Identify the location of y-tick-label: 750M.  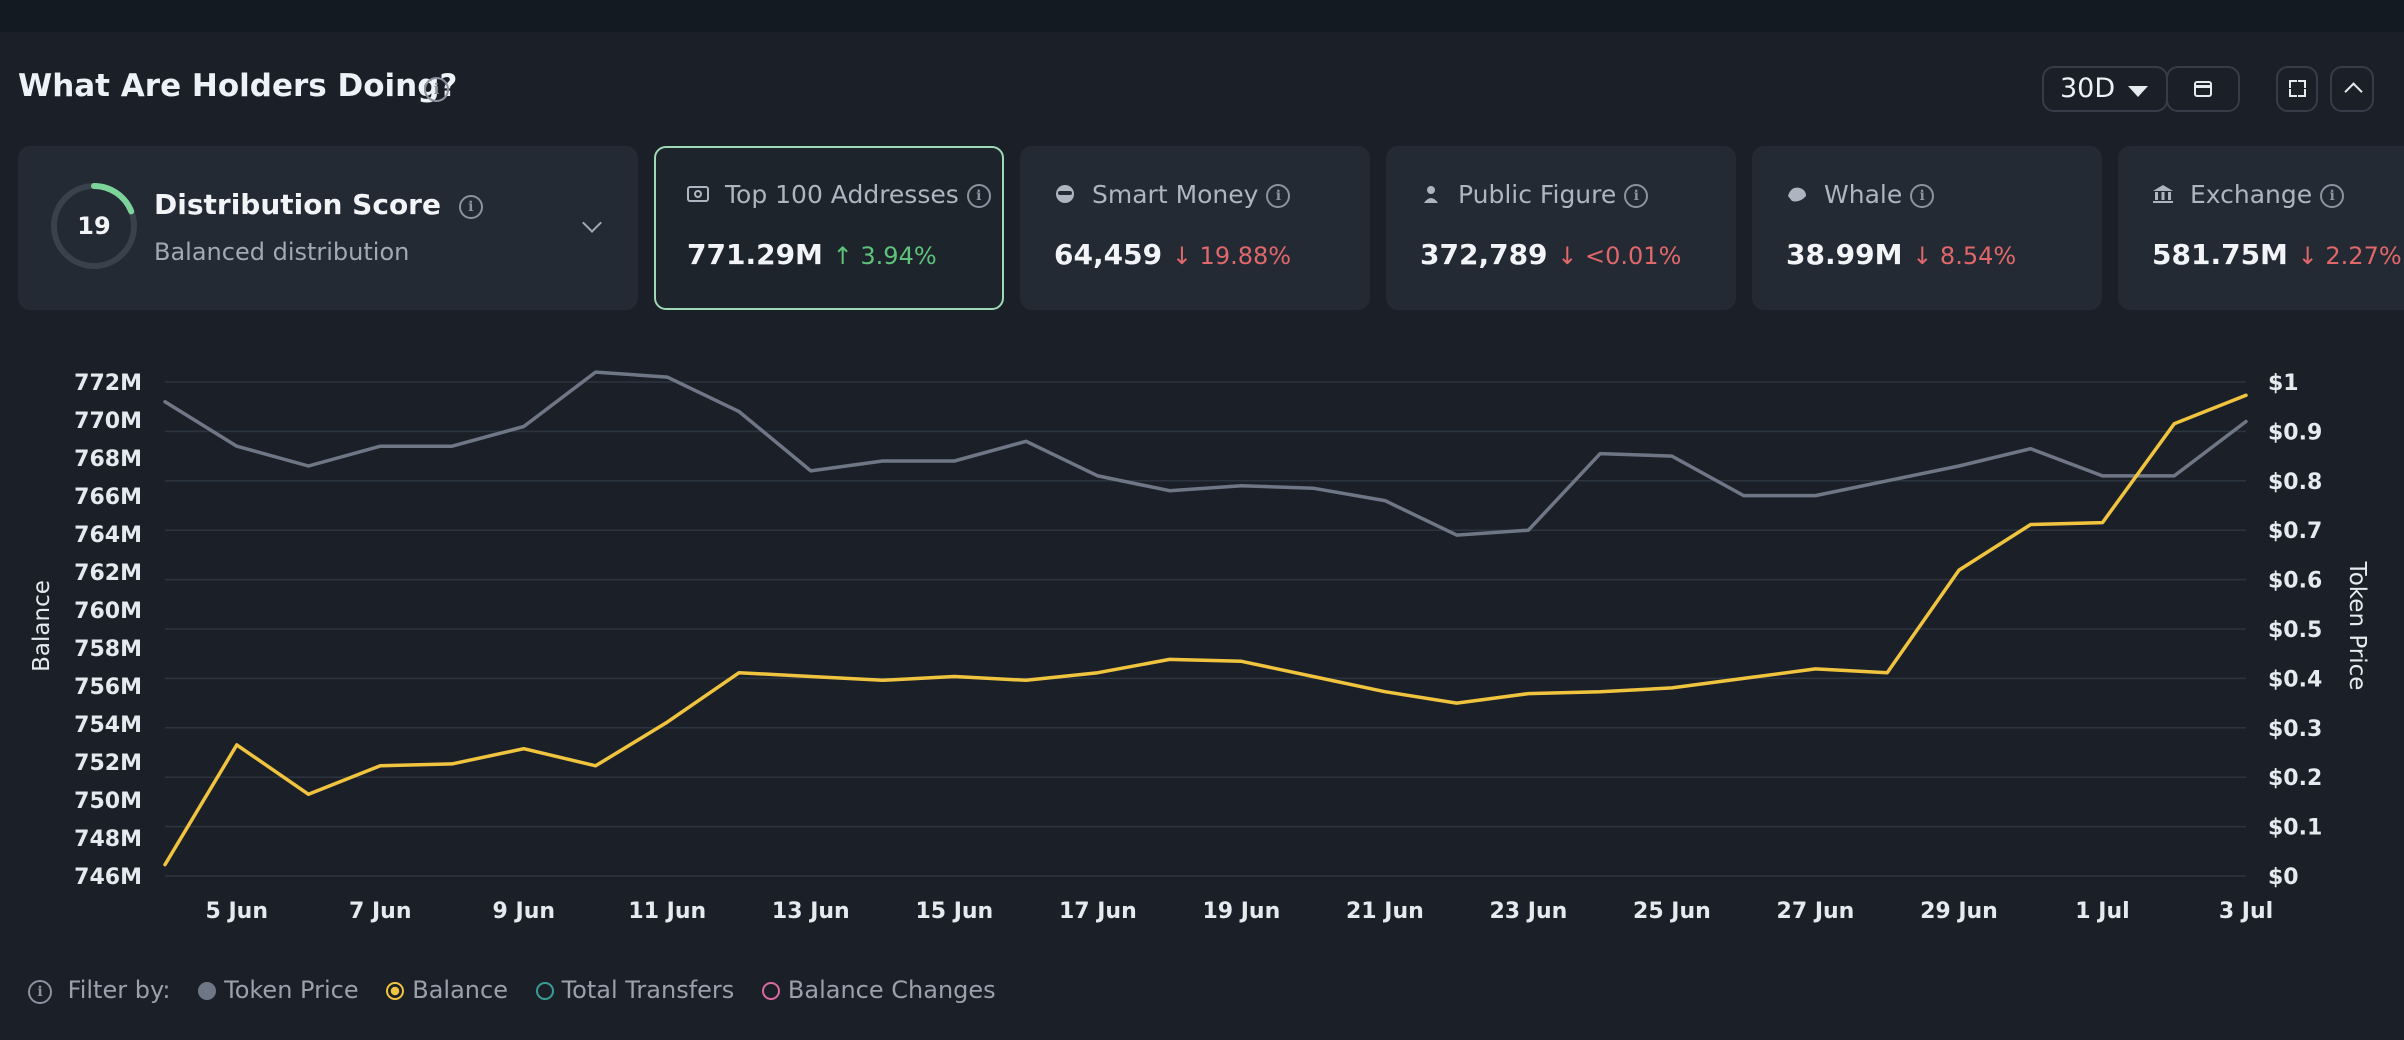
(108, 801).